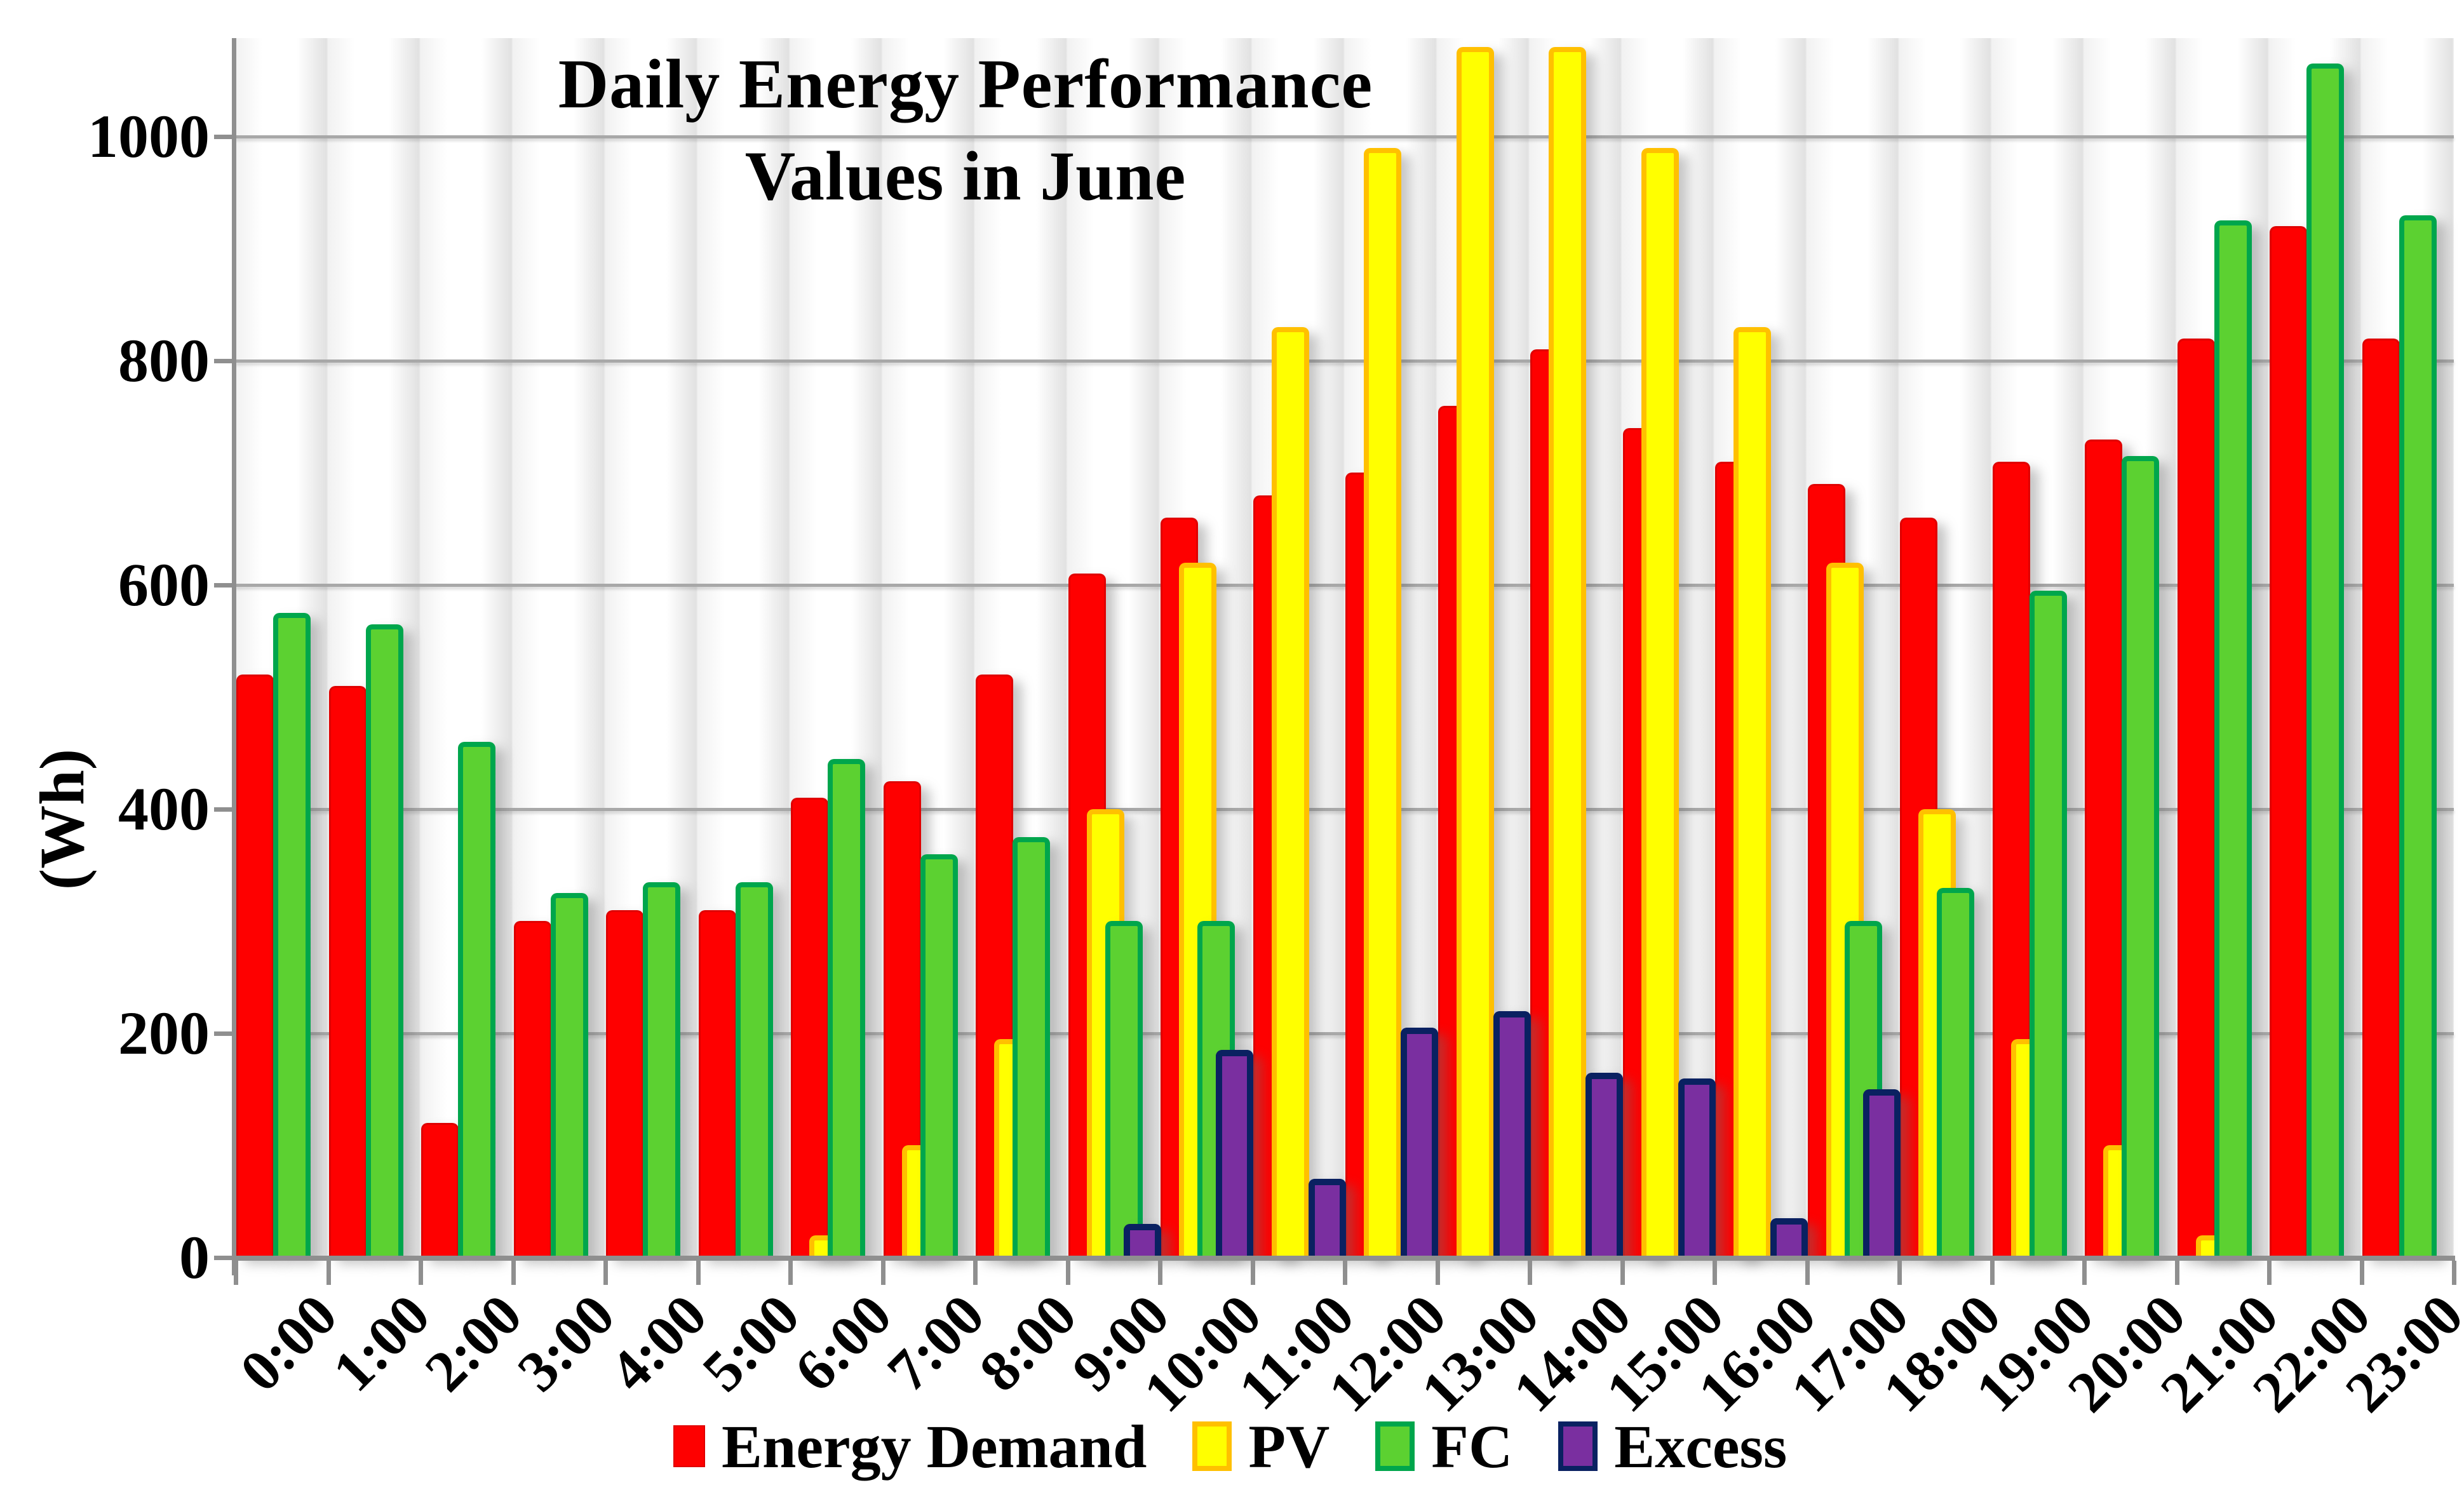  What do you see at coordinates (1567, 652) in the screenshot?
I see `bar-pv-14:00` at bounding box center [1567, 652].